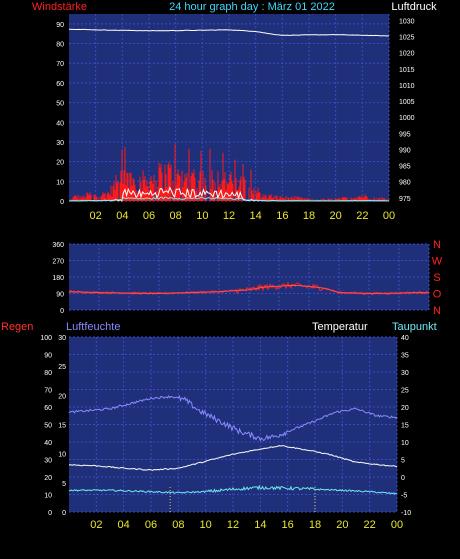  Describe the element at coordinates (405, 338) in the screenshot. I see `temperature-tick-label: 40` at that location.